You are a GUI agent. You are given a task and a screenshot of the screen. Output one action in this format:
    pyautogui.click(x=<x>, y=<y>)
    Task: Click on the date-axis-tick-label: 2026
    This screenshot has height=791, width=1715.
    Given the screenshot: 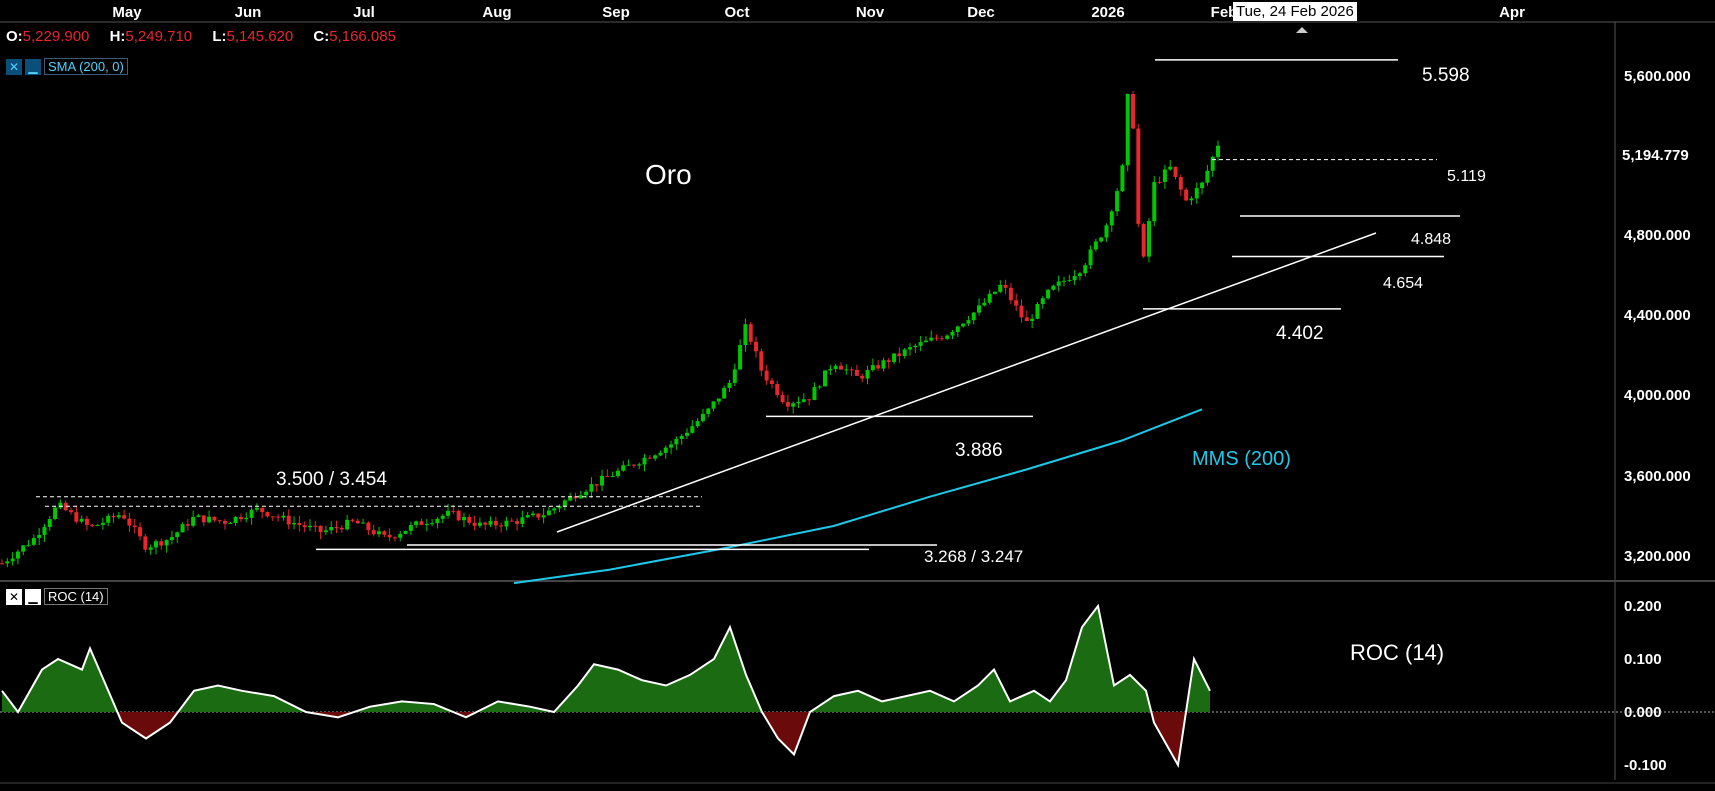 What is the action you would take?
    pyautogui.click(x=1107, y=12)
    